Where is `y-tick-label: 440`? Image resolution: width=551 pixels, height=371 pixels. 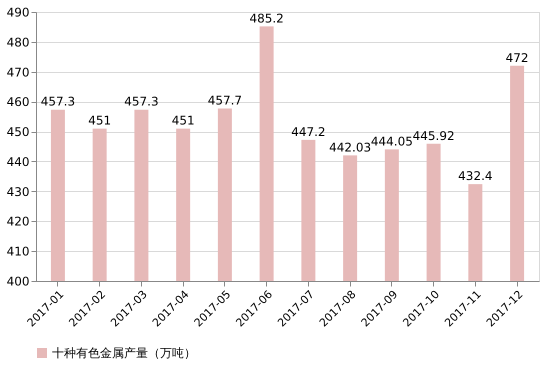
y-tick-label: 440 is located at coordinates (18, 161).